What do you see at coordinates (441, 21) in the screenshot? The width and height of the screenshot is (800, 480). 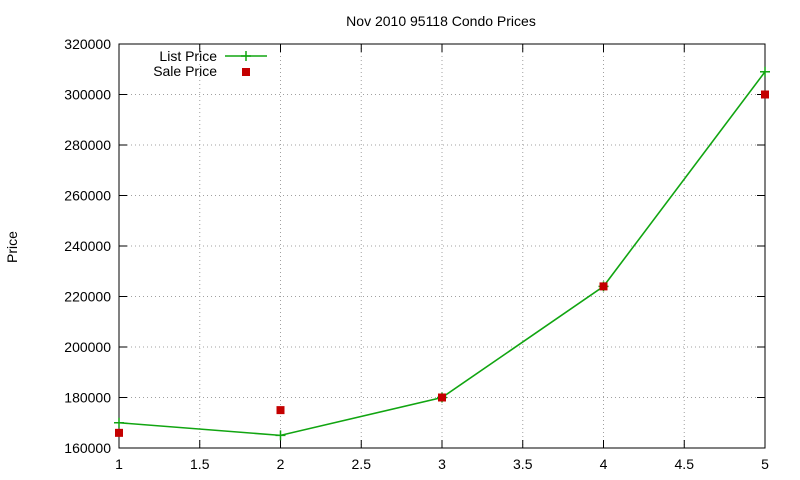 I see `chart-title: Nov 2010 95118 Condo Prices` at bounding box center [441, 21].